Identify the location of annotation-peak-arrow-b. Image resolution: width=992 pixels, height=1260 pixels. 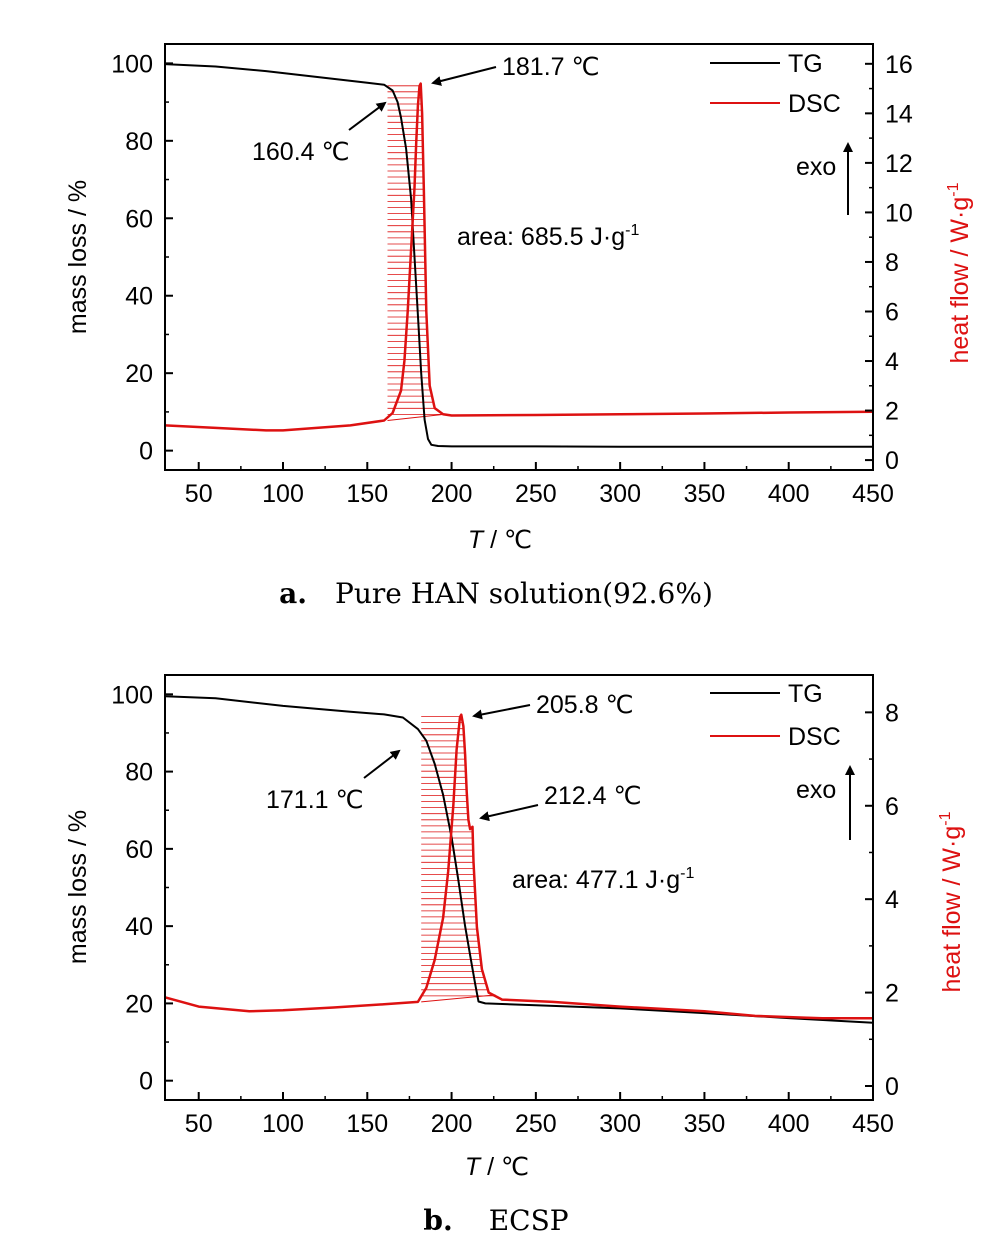
(501, 712).